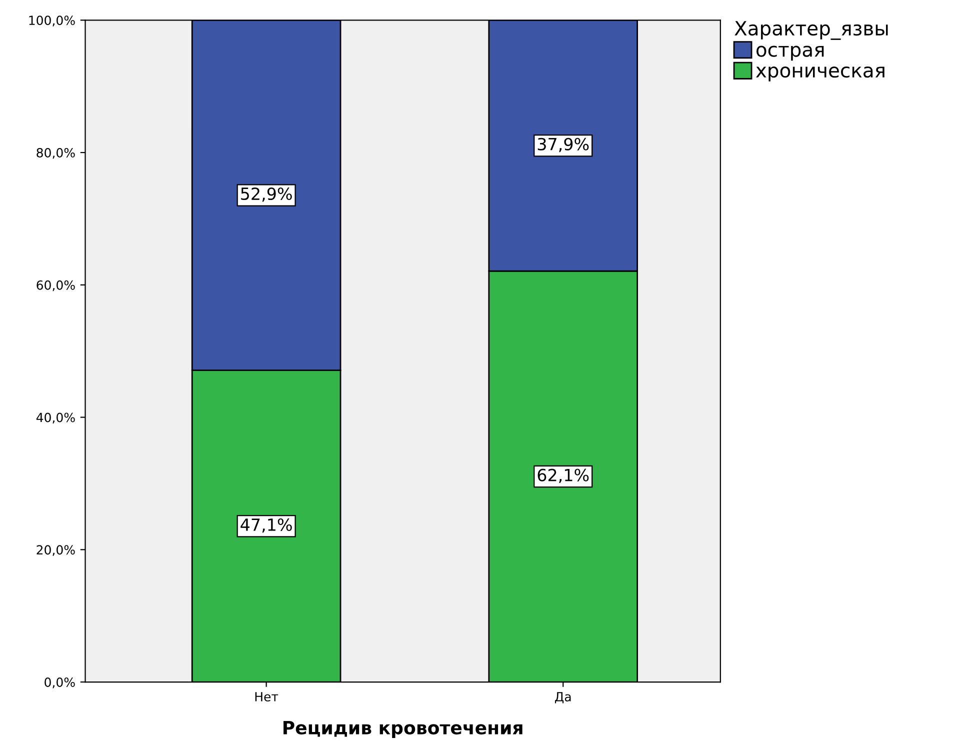 This screenshot has width=958, height=747. Describe the element at coordinates (811, 30) in the screenshot. I see `legend-title: Характер_язвы` at that location.